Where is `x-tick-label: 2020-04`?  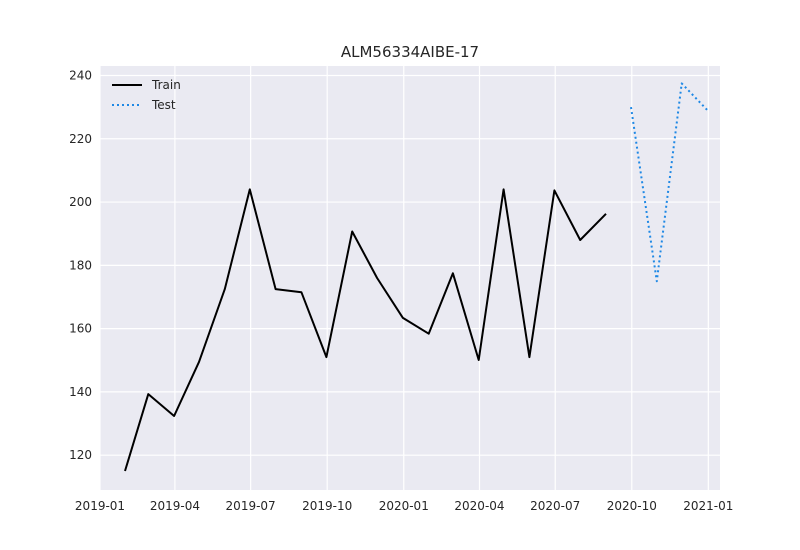 x-tick-label: 2020-04 is located at coordinates (479, 506).